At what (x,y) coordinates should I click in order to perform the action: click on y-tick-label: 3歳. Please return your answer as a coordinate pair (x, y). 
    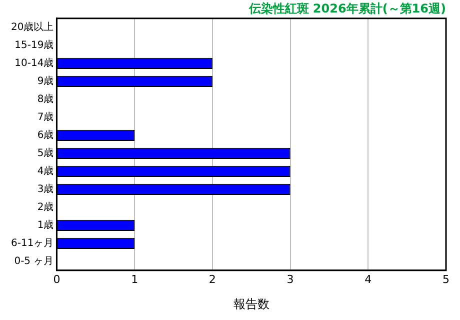
    Looking at the image, I should click on (45, 188).